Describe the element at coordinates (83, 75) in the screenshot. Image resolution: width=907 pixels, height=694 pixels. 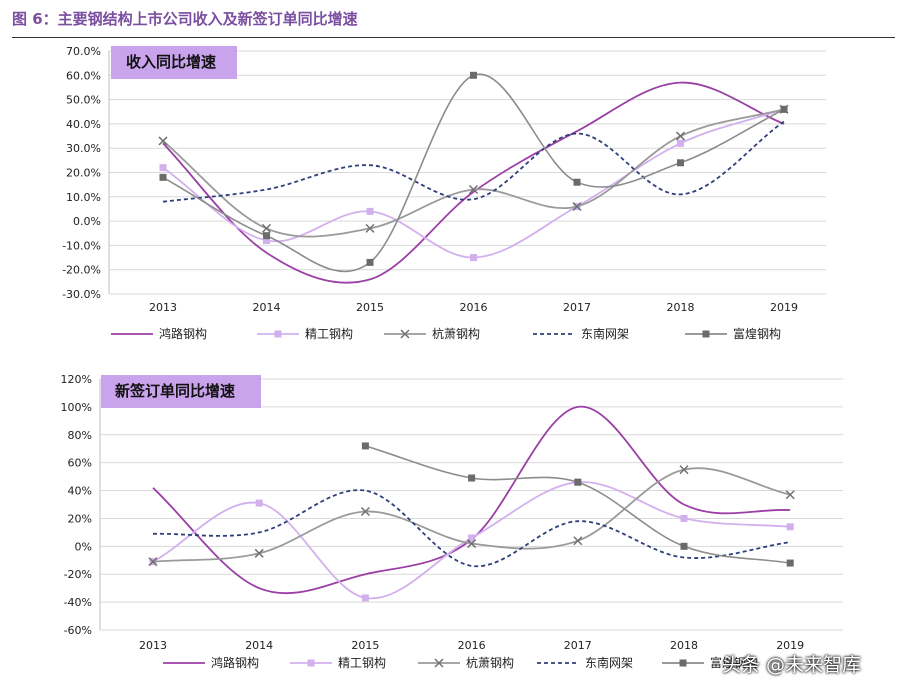
I see `y-tick-label: 60.0%` at that location.